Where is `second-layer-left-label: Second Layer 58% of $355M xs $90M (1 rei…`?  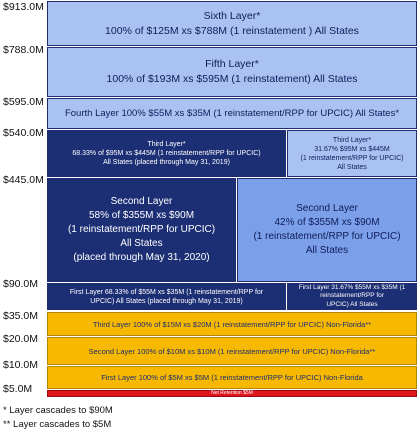 second-layer-left-label: Second Layer 58% of $355M xs $90M (1 rei… is located at coordinates (141, 229).